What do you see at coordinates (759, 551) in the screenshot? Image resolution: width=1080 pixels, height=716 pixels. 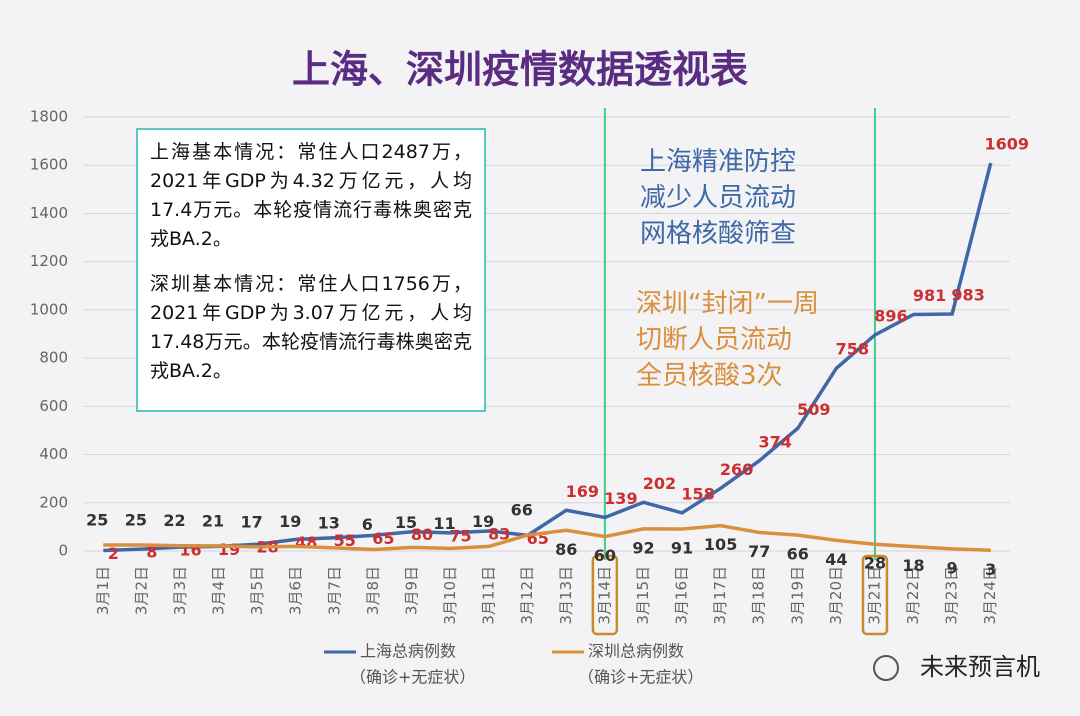 I see `data-label: 77` at bounding box center [759, 551].